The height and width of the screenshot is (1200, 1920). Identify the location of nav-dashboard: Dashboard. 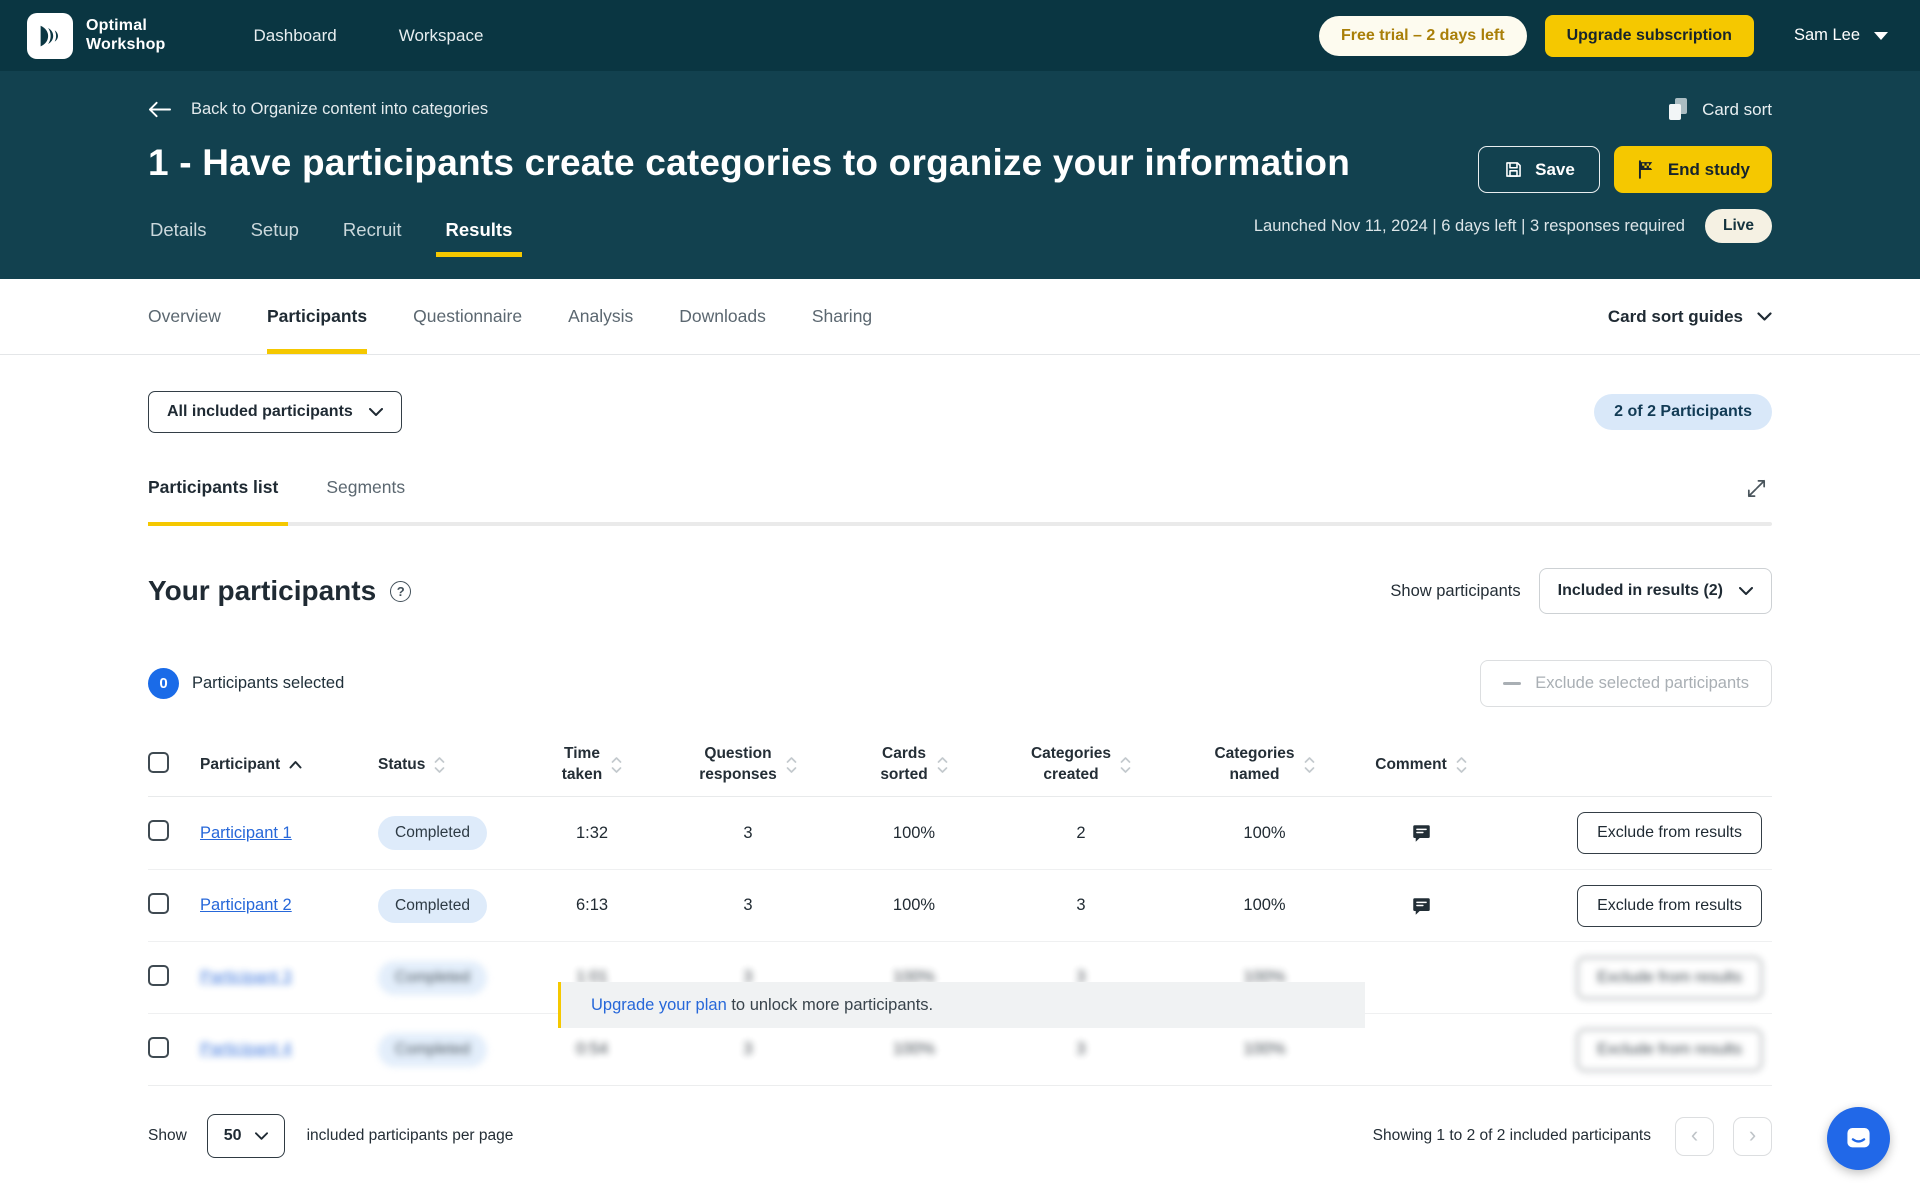
(295, 35).